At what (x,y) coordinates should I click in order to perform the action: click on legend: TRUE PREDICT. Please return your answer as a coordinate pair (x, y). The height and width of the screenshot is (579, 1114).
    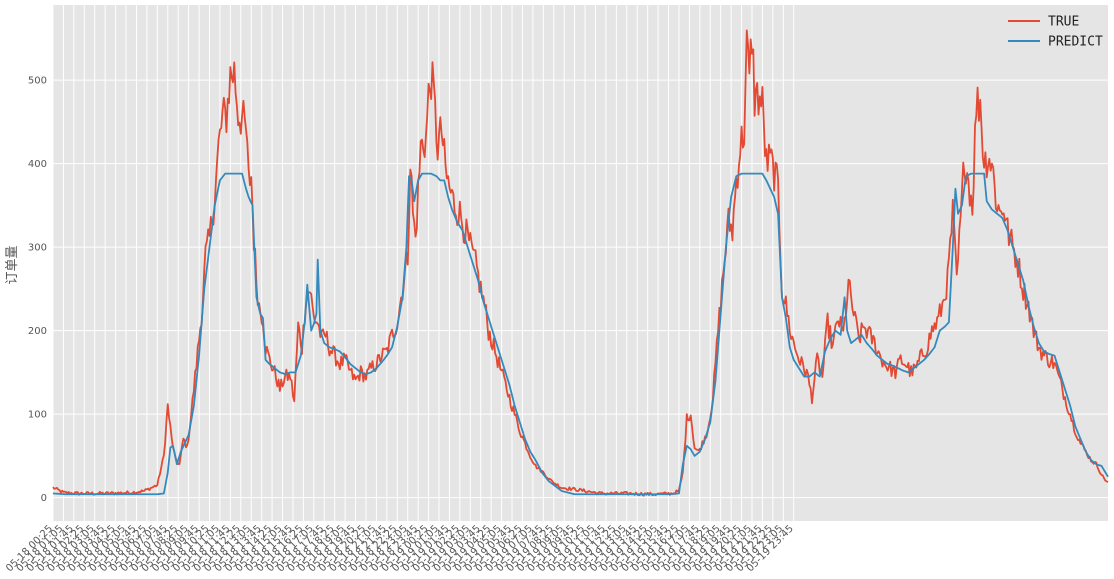
    Looking at the image, I should click on (1055, 32).